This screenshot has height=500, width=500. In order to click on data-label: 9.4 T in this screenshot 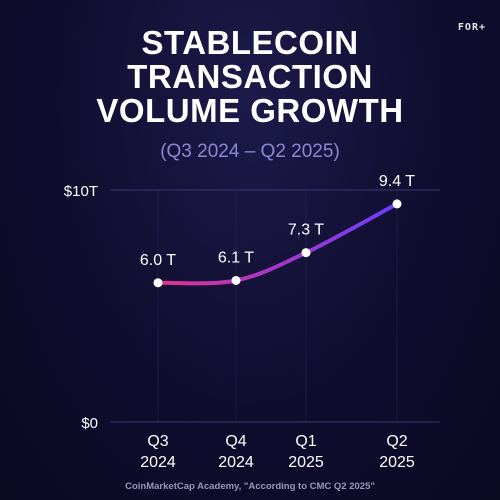, I will do `click(397, 181)`.